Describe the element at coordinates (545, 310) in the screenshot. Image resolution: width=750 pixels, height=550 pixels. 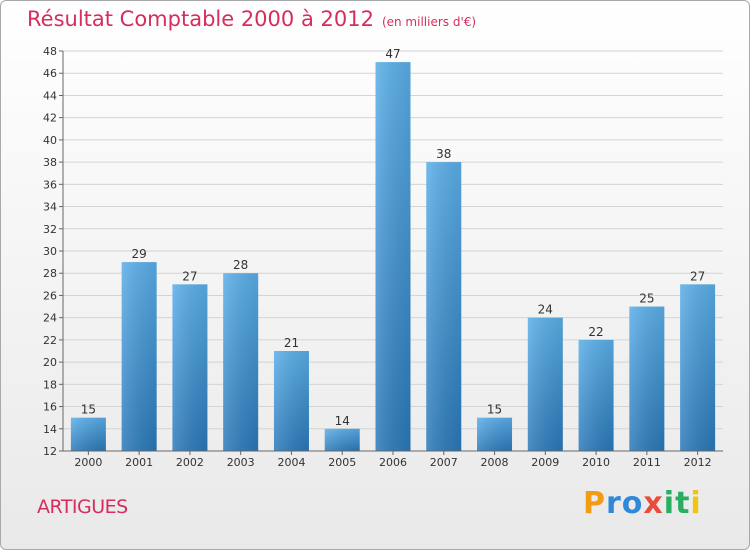
I see `data-label: 24` at that location.